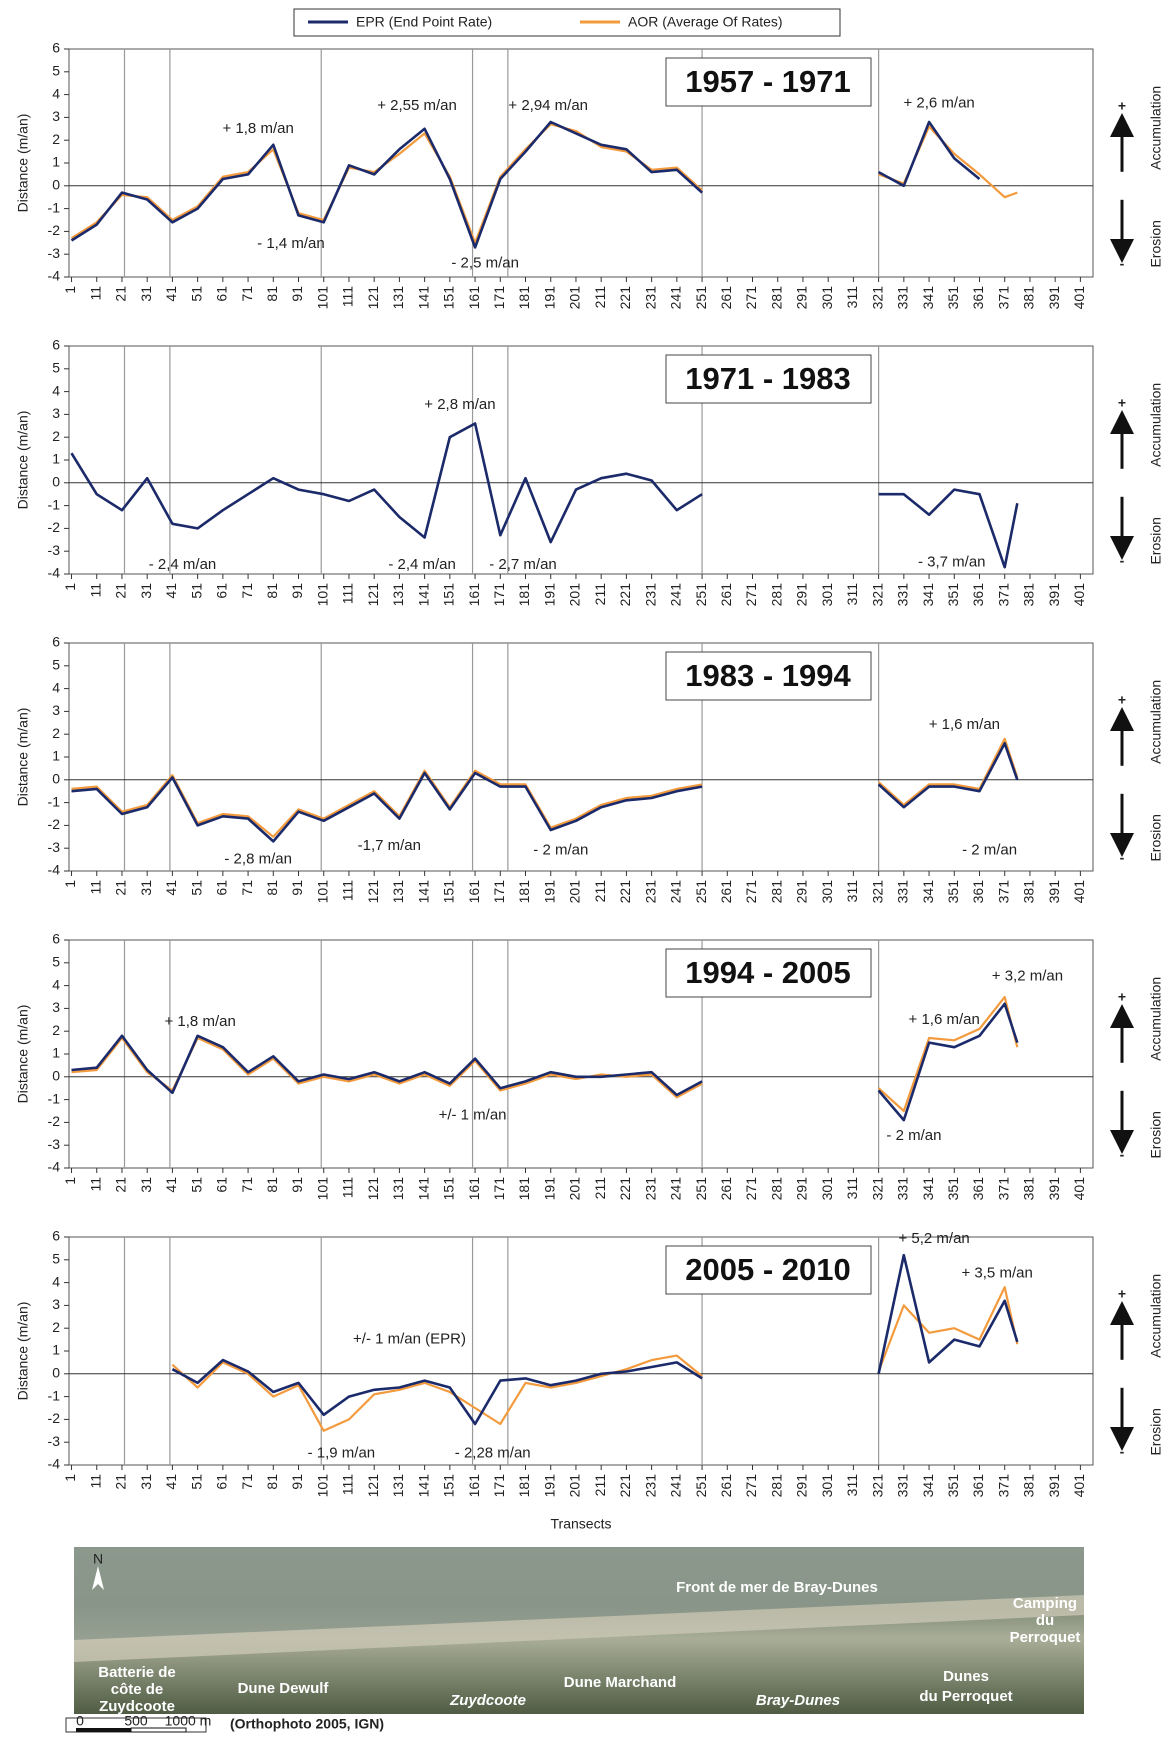 This screenshot has width=1170, height=1742. I want to click on annotation: -1,7 m/an, so click(389, 845).